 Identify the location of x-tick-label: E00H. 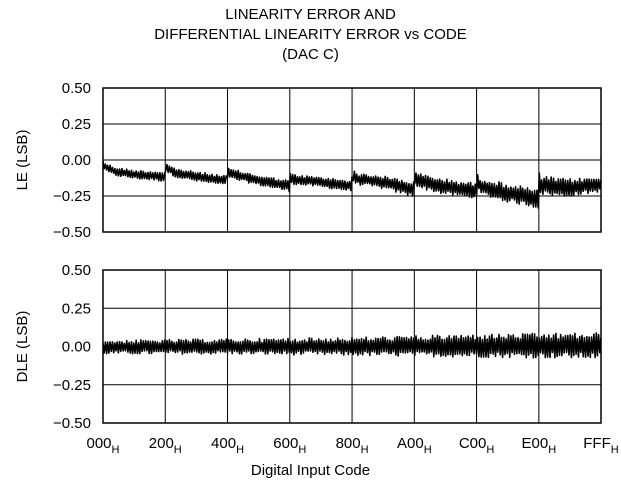
(539, 445).